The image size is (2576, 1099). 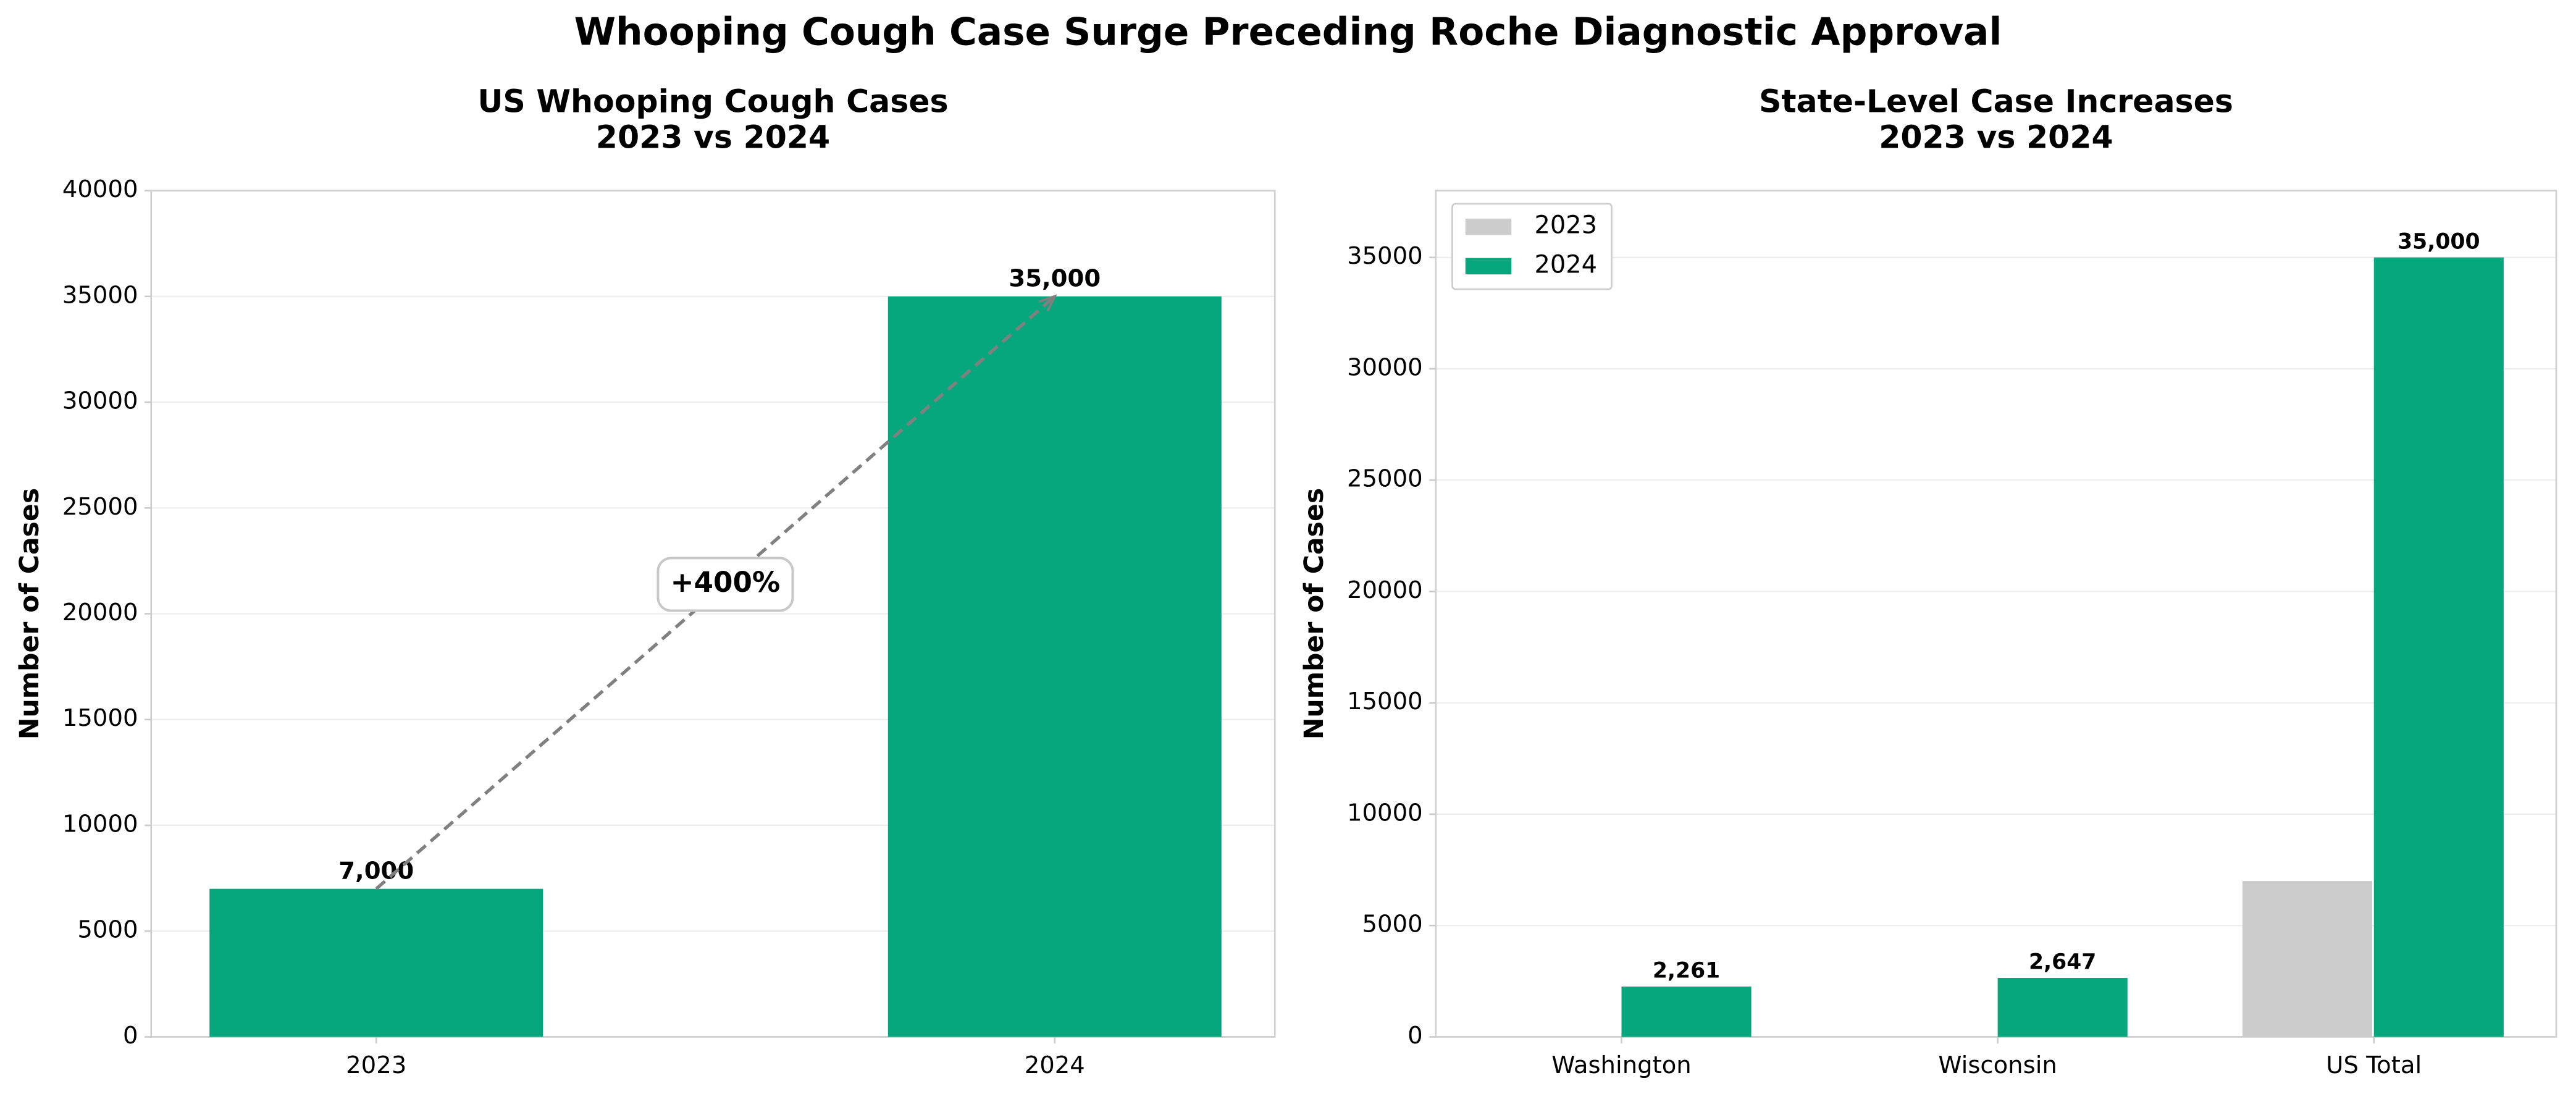 What do you see at coordinates (2062, 962) in the screenshot?
I see `value-label: 2,647` at bounding box center [2062, 962].